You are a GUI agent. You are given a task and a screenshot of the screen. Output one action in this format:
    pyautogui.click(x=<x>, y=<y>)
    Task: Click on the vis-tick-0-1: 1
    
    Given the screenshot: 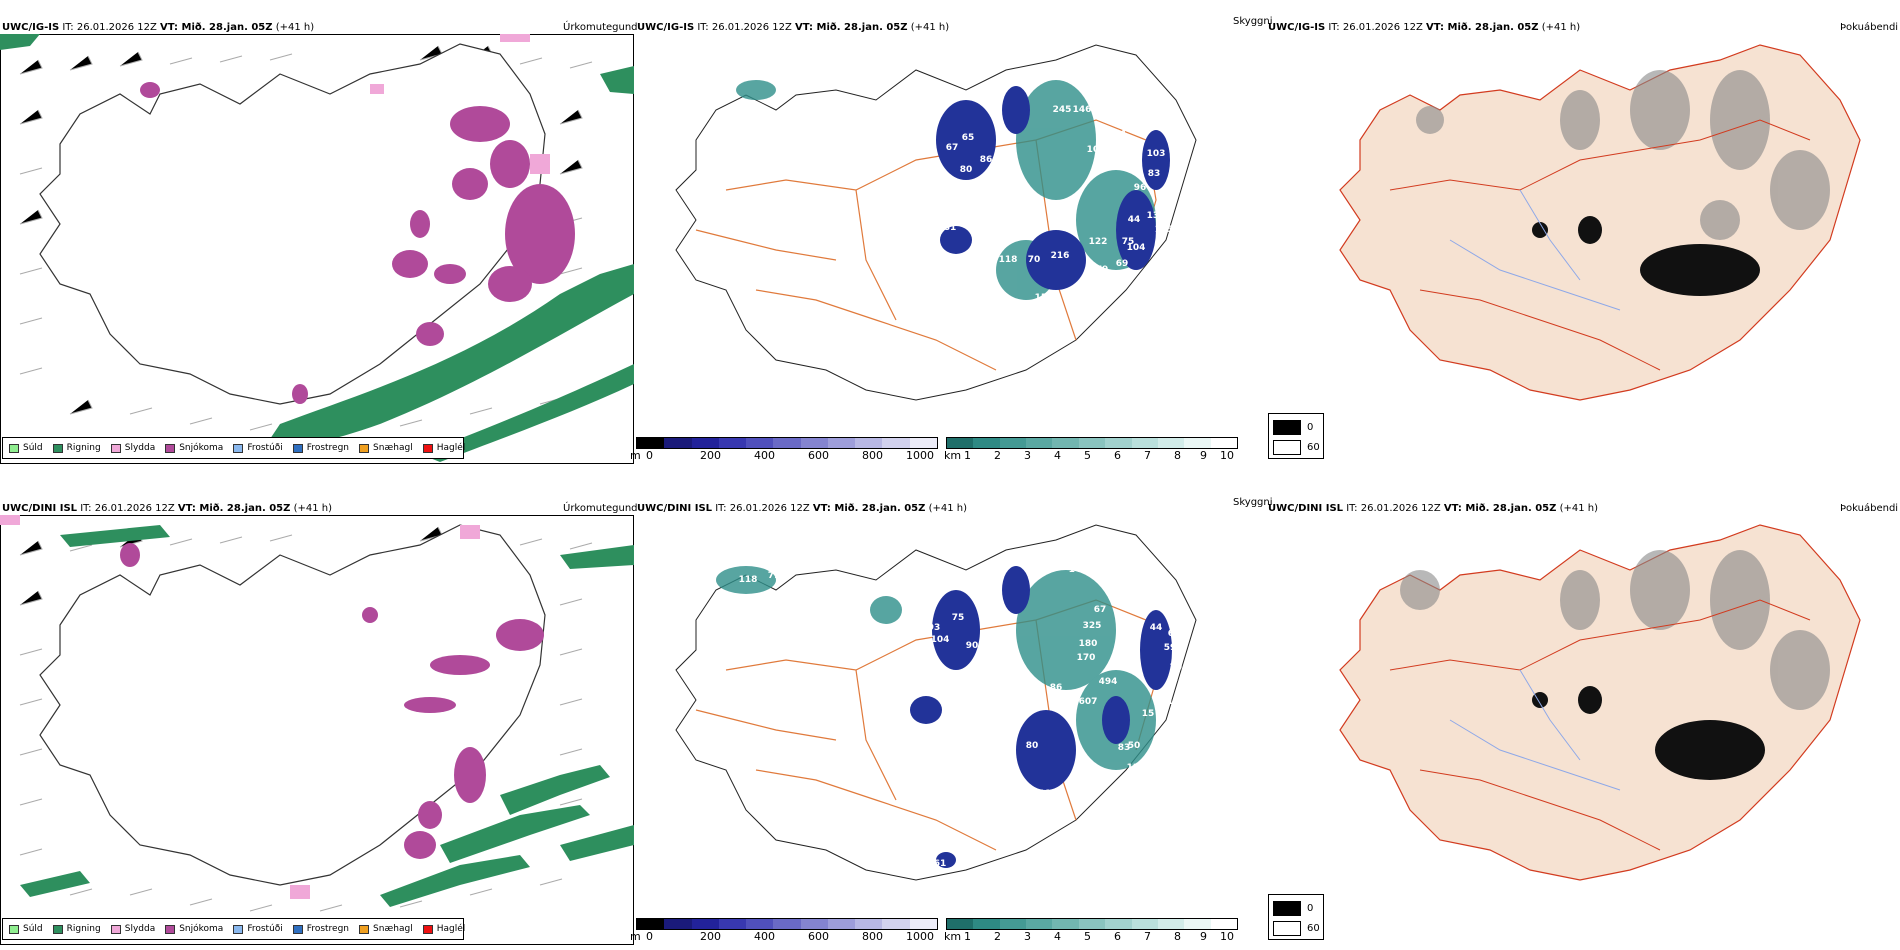 What is the action you would take?
    pyautogui.click(x=967, y=455)
    